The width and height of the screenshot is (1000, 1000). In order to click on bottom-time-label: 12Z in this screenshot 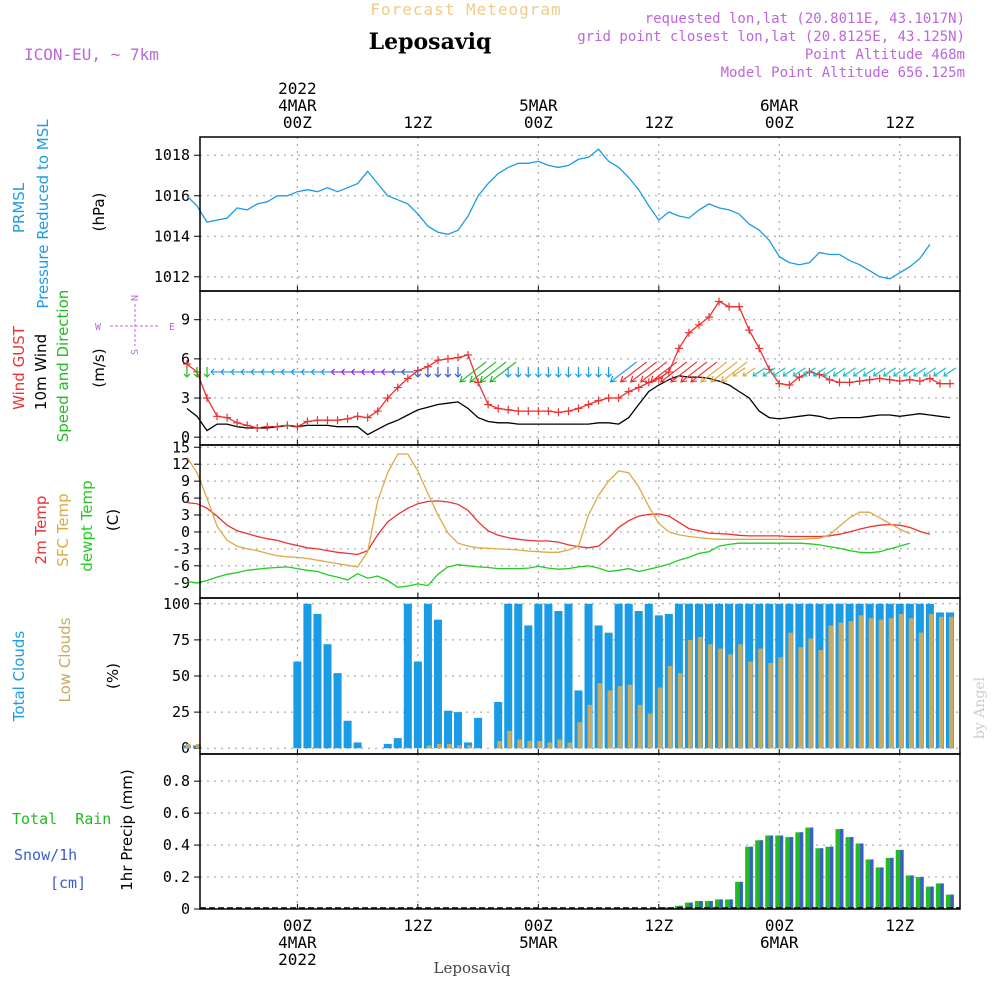, I will do `click(658, 925)`.